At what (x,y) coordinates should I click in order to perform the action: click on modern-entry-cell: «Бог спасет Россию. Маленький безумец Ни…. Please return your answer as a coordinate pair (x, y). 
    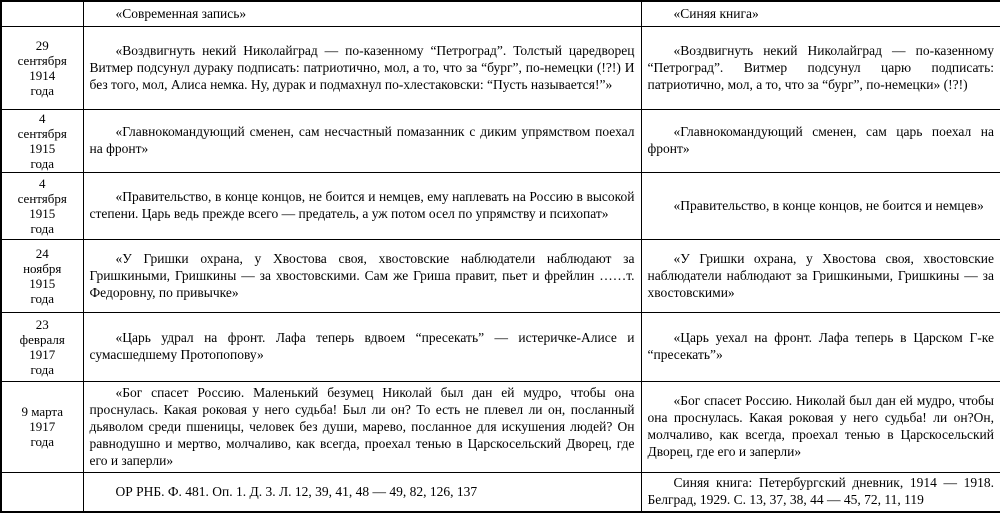
    Looking at the image, I should click on (362, 426).